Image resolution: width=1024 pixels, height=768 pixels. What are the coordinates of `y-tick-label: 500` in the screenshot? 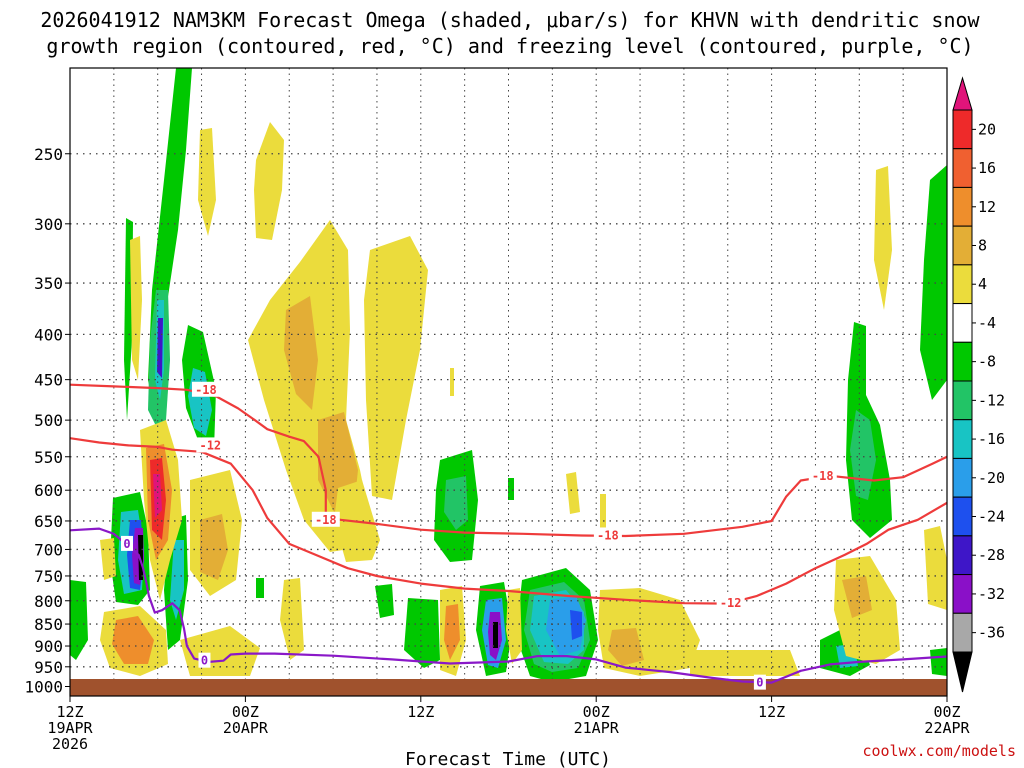 It's located at (48, 420).